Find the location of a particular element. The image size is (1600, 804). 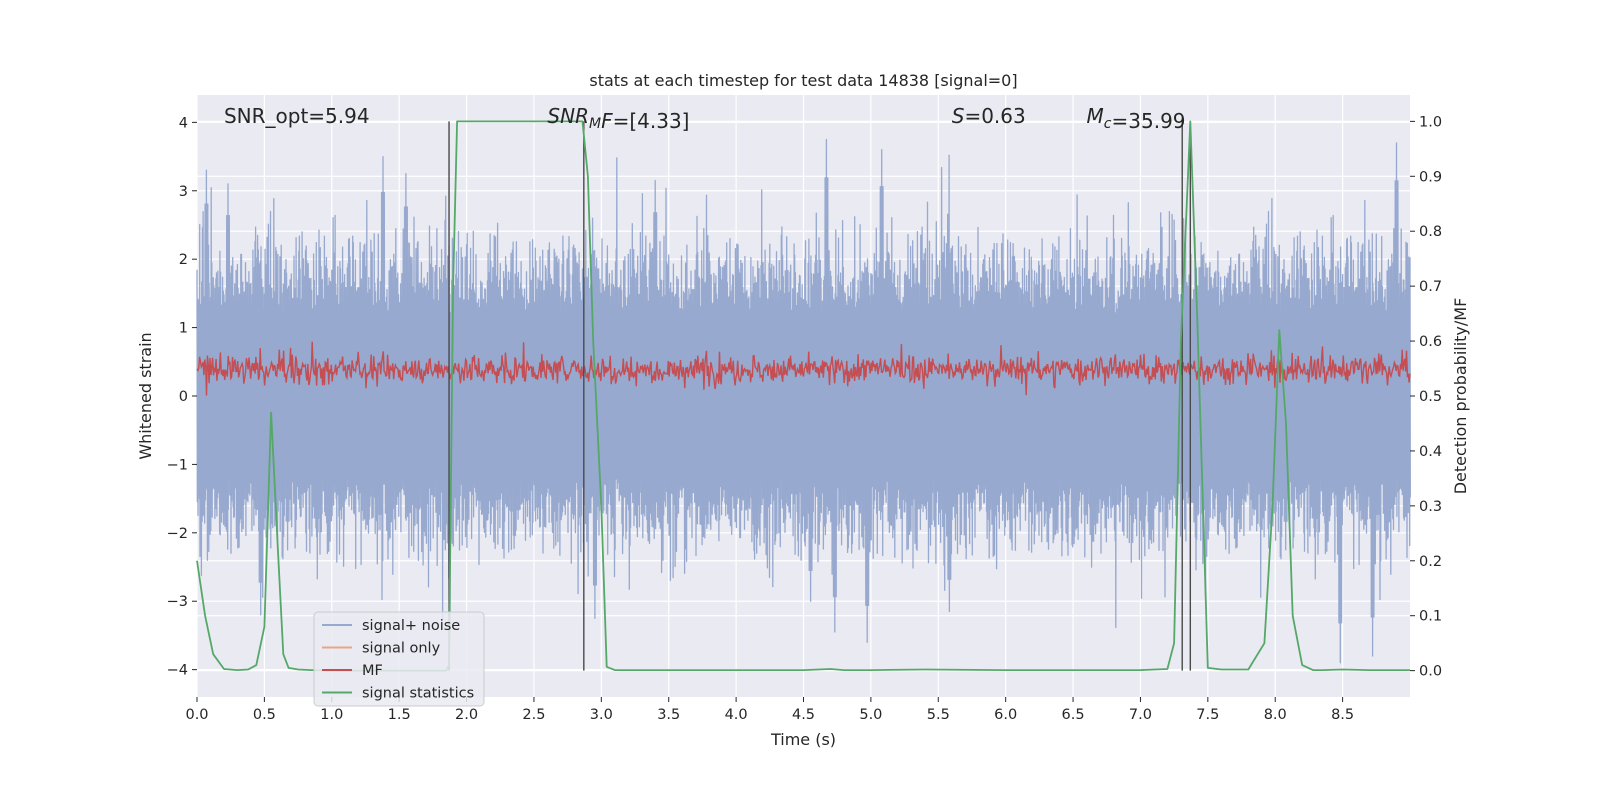

y-tick-label: −3 is located at coordinates (177, 602).